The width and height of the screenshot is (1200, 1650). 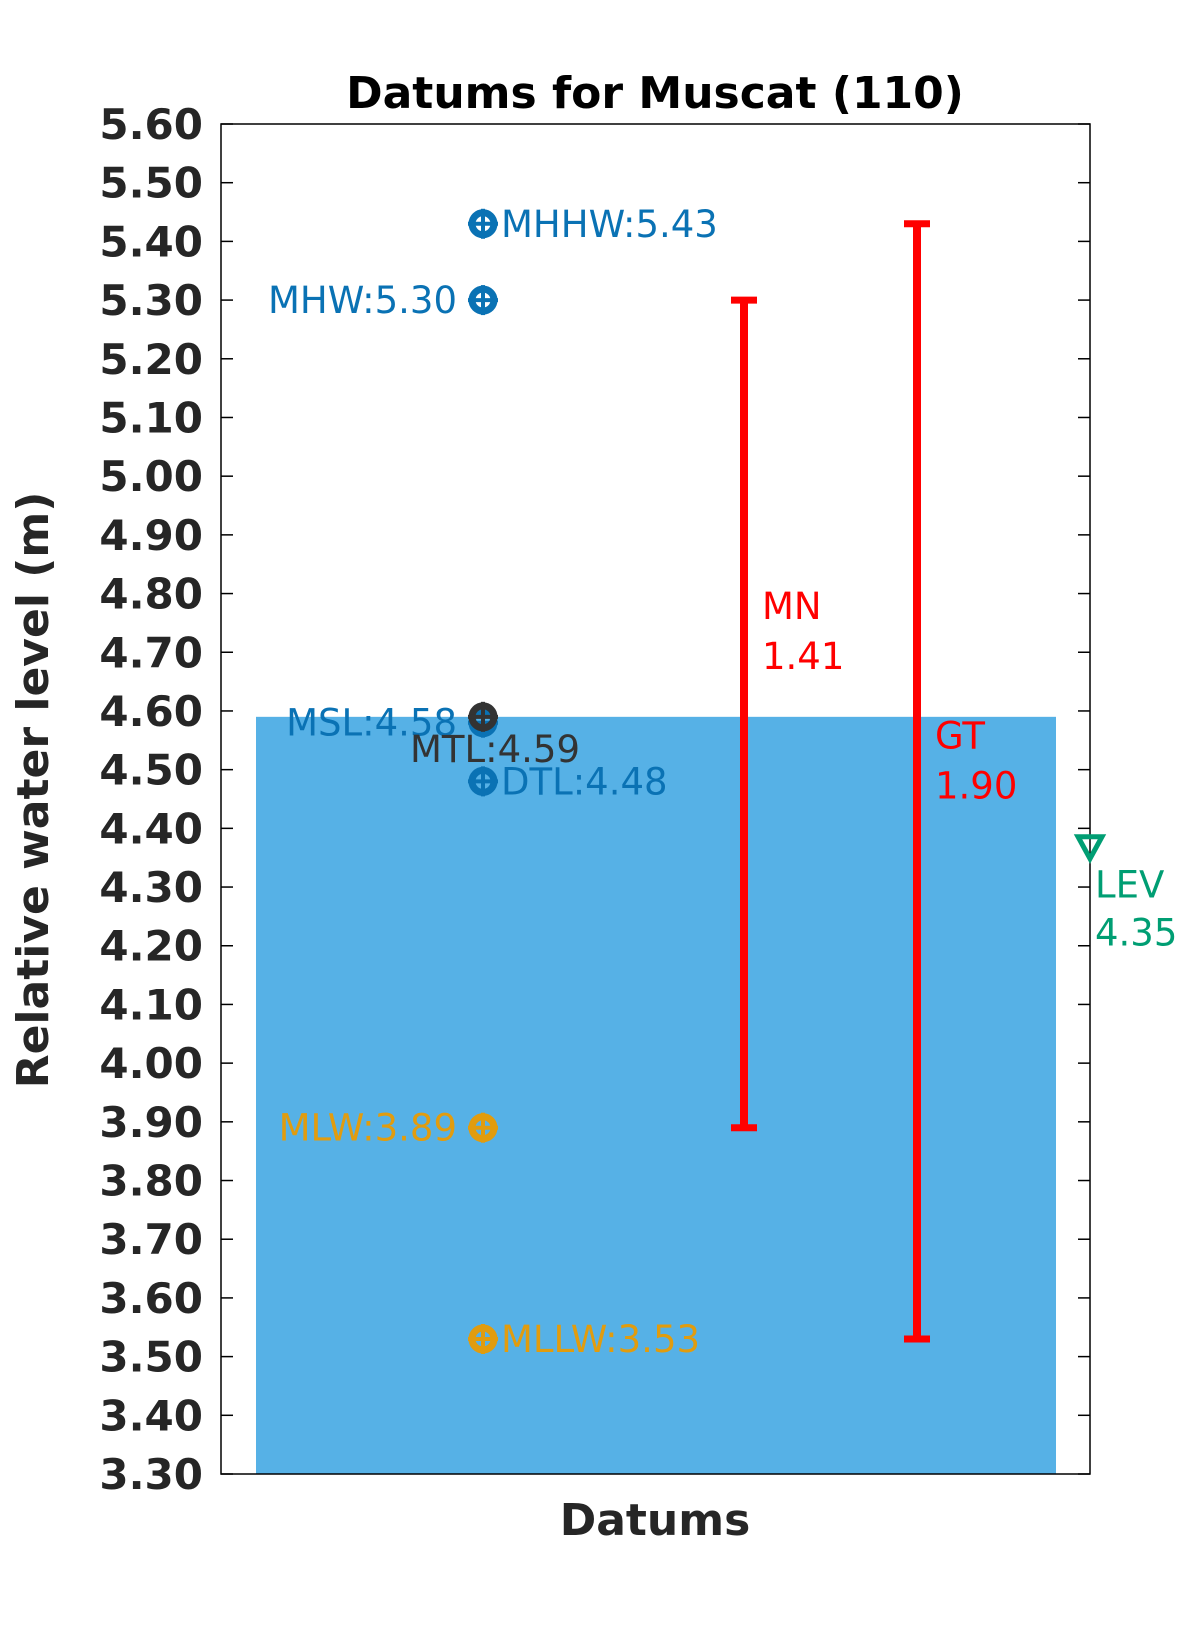 I want to click on y-tick-label-15: 4.80, so click(x=151, y=594).